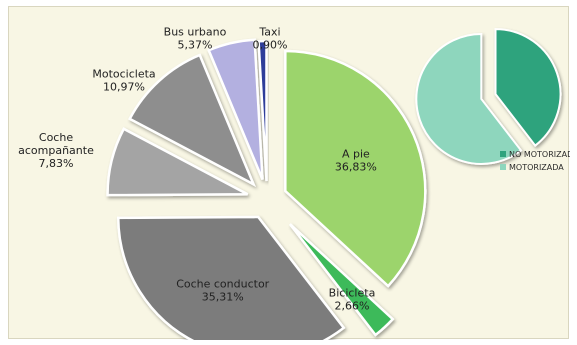  Describe the element at coordinates (469, 98) in the screenshot. I see `summary-slice-motorizada` at that location.